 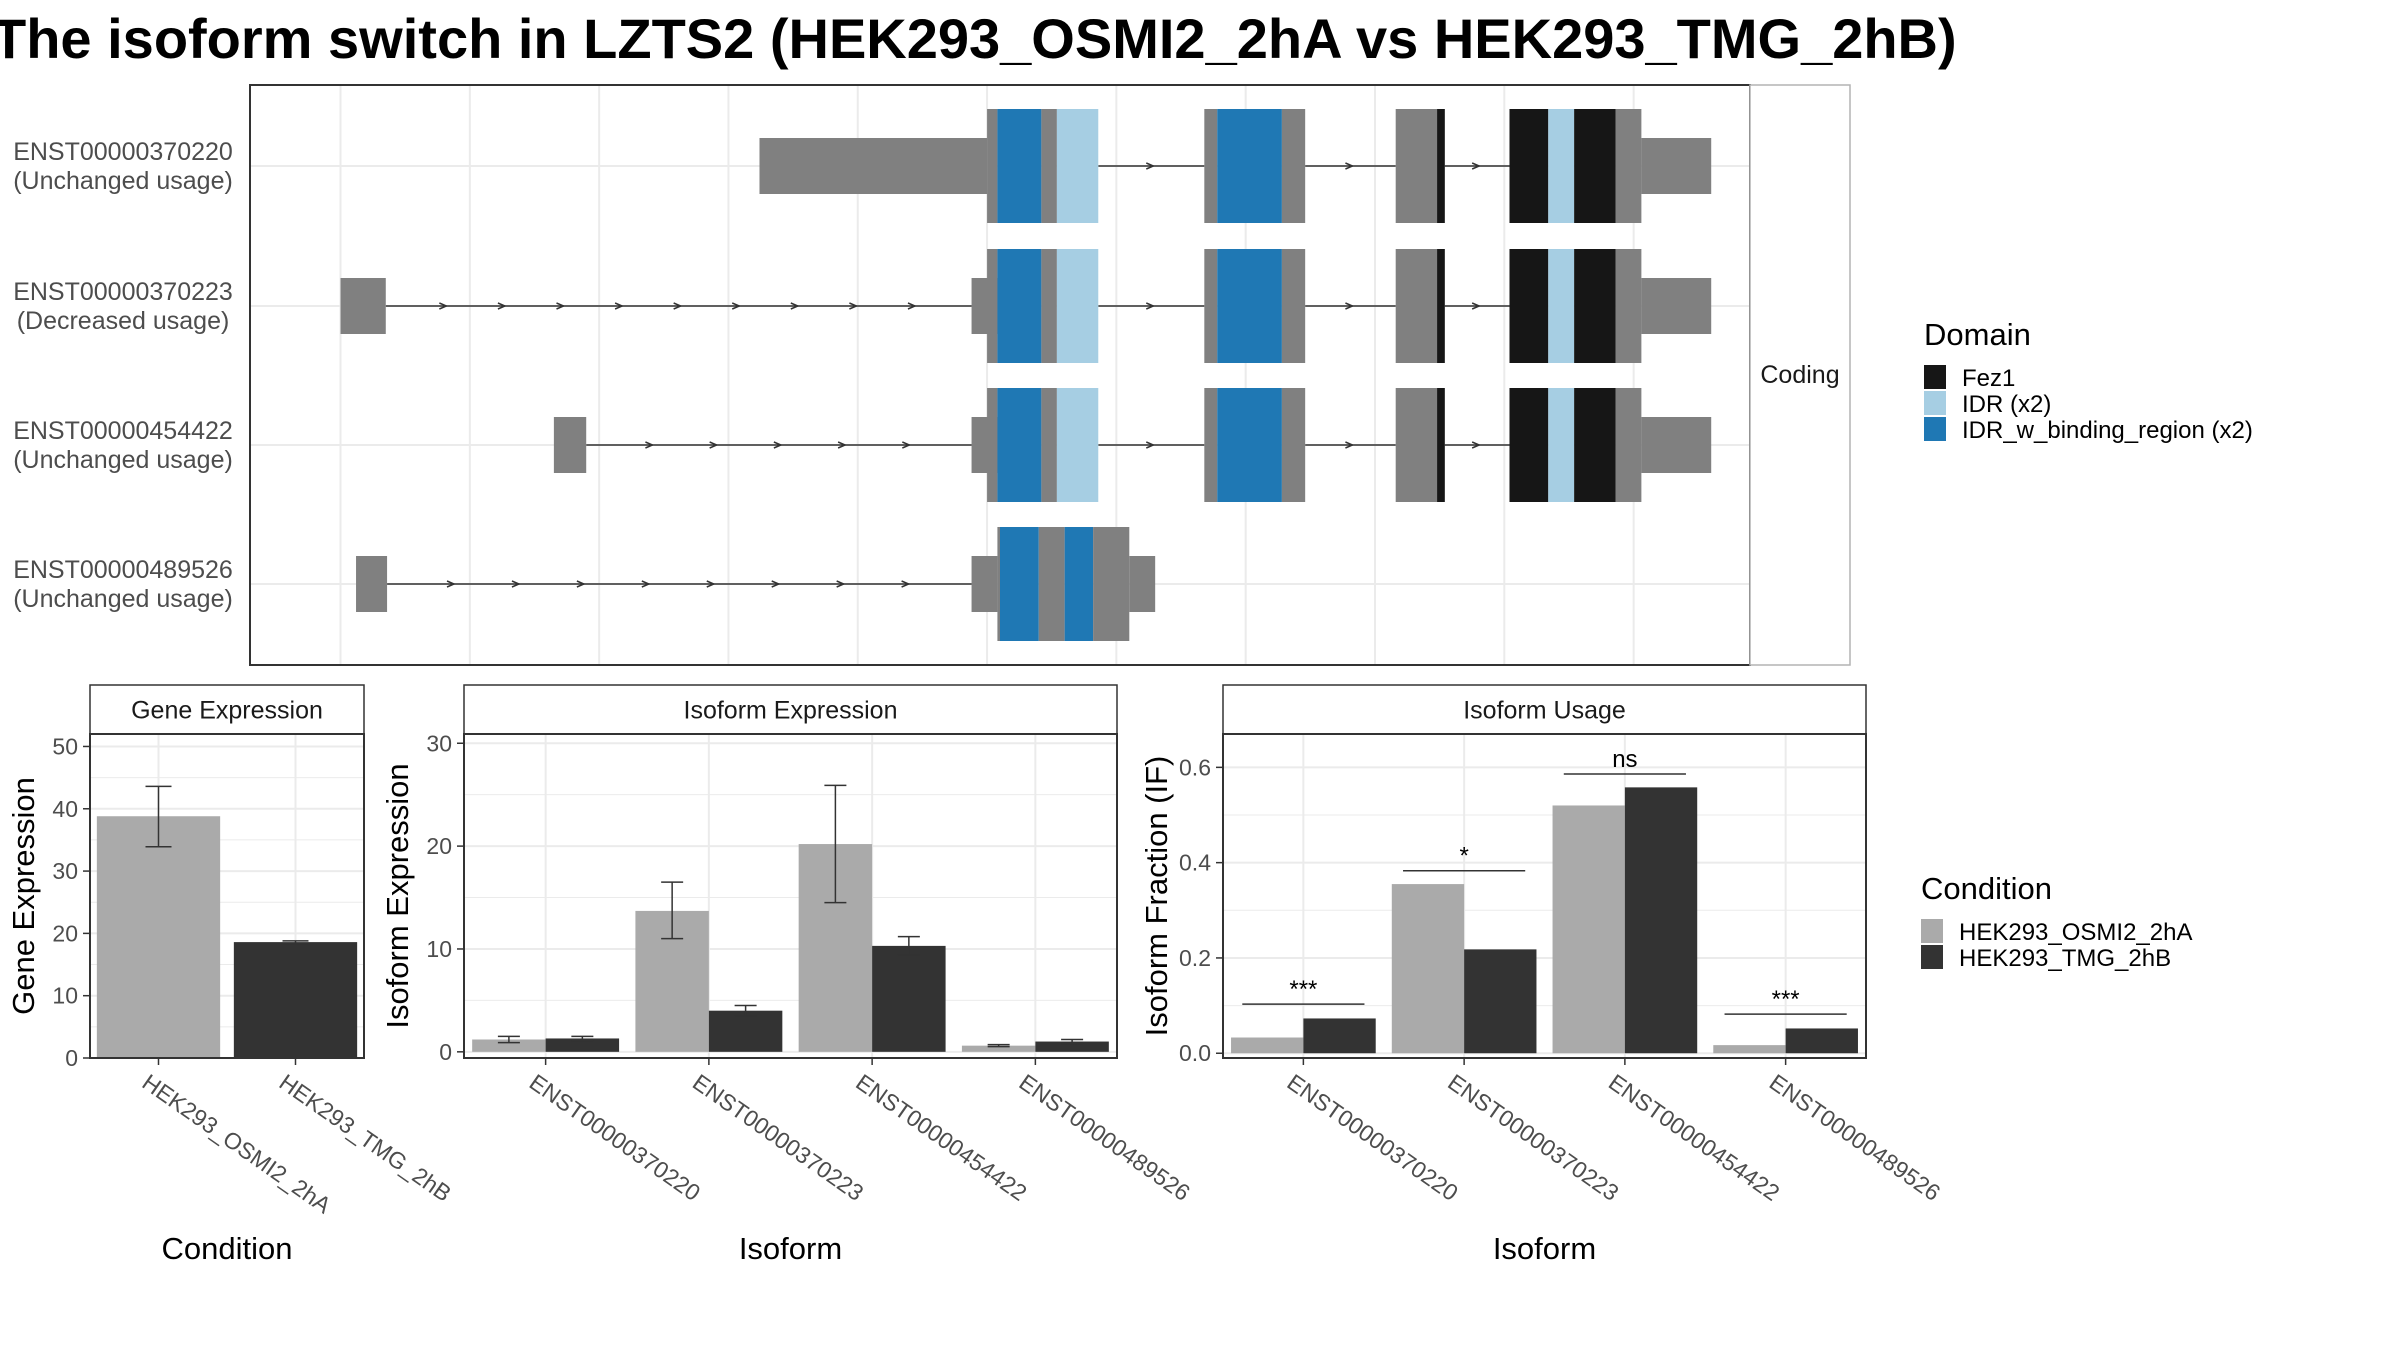 I want to click on significance-label: ***, so click(x=1303, y=989).